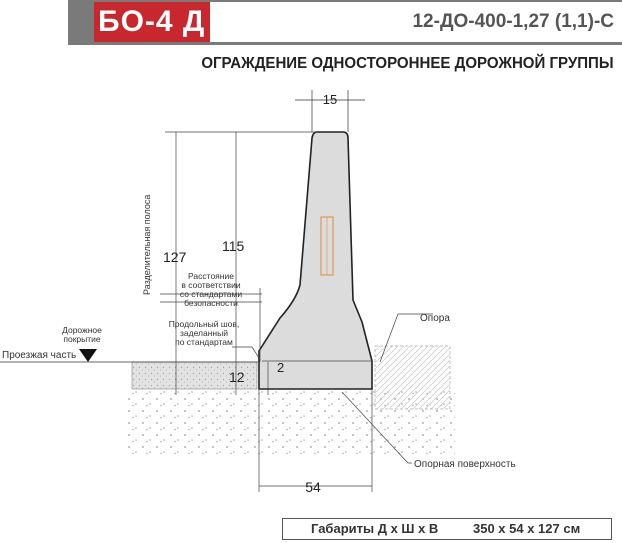  What do you see at coordinates (39, 355) in the screenshot?
I see `roadway-label: Проезжая часть` at bounding box center [39, 355].